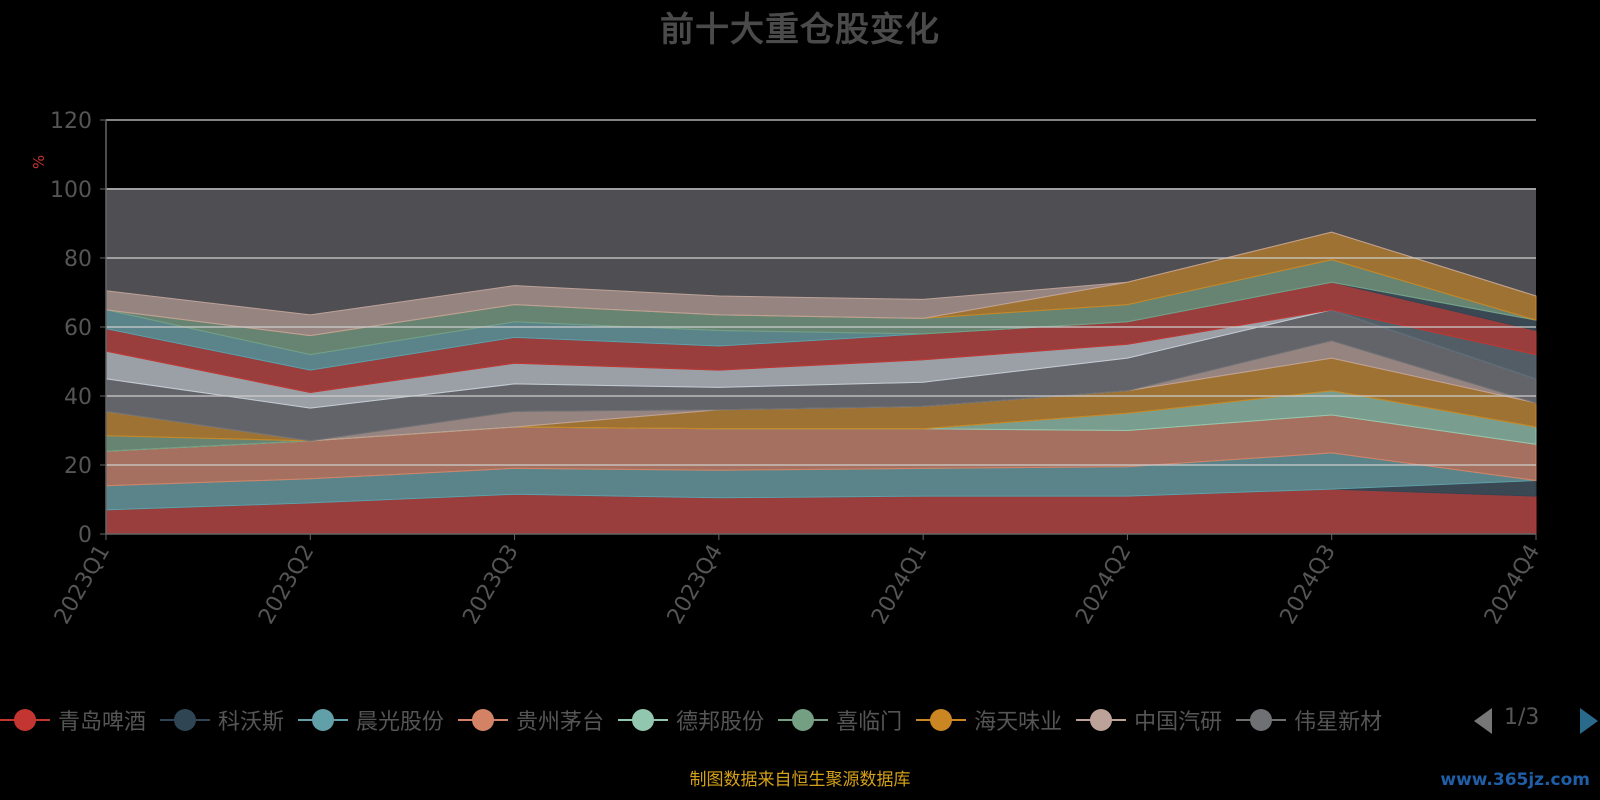 This screenshot has height=800, width=1600. Describe the element at coordinates (800, 780) in the screenshot. I see `data-source-footnote: 制图数据来自恒生聚源数据库` at that location.